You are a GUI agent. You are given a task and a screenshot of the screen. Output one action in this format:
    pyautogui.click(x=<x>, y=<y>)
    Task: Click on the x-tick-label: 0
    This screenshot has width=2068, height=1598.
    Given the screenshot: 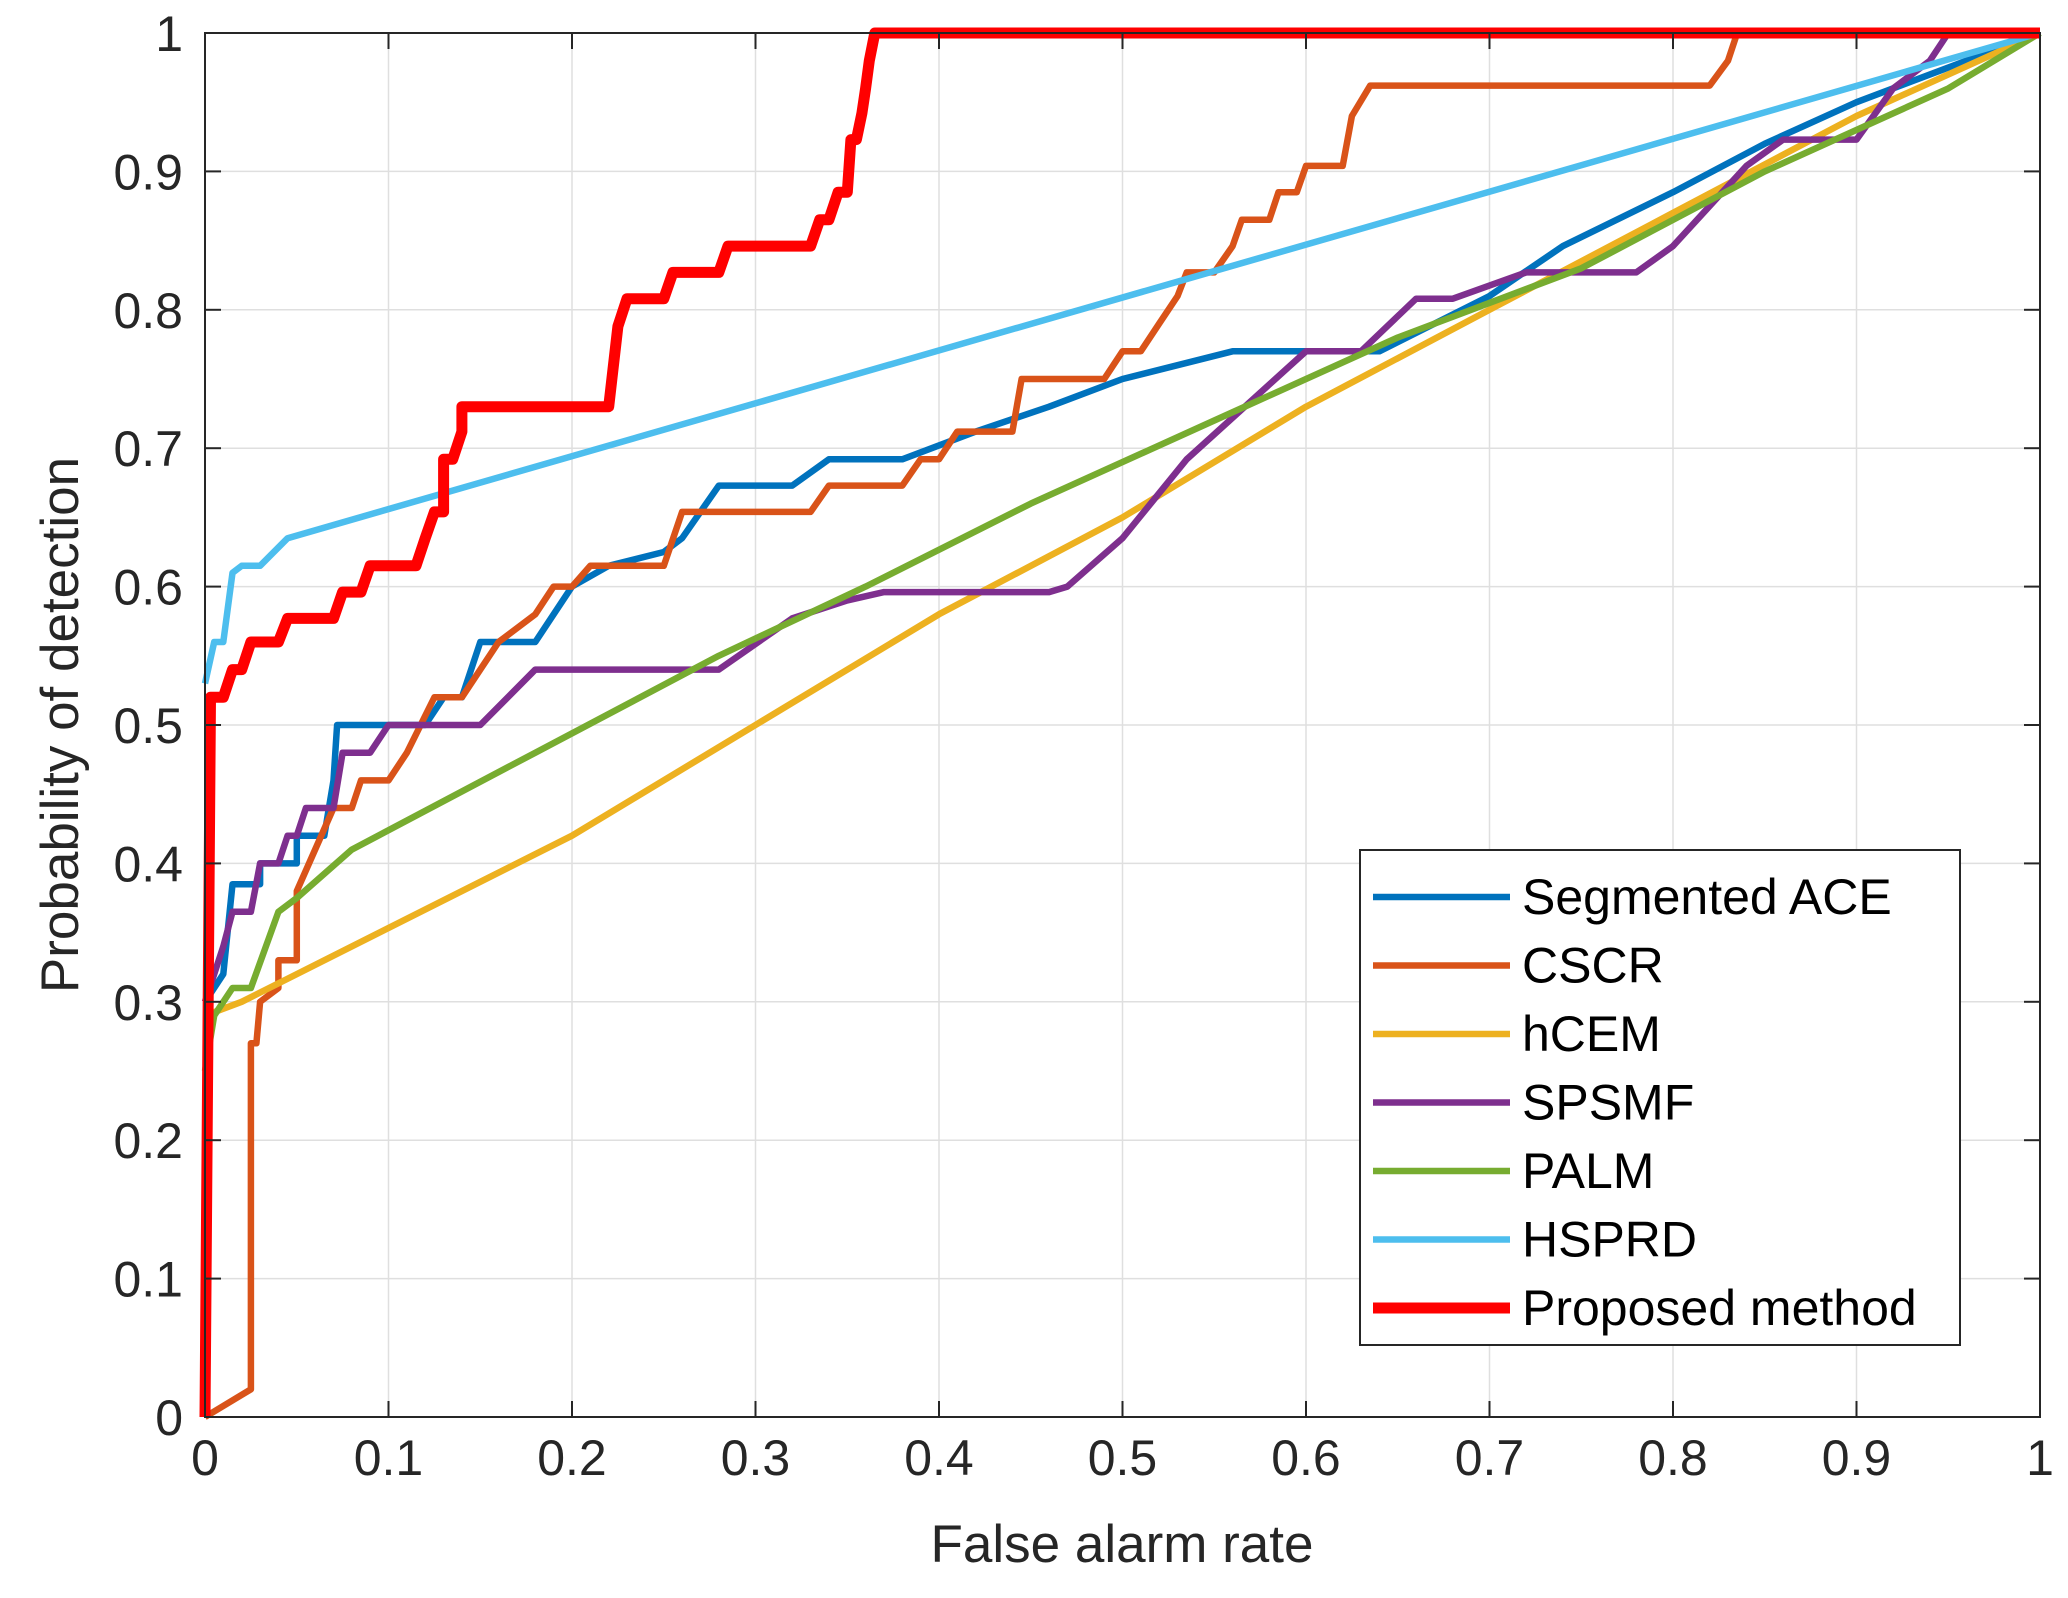 What is the action you would take?
    pyautogui.click(x=205, y=1458)
    